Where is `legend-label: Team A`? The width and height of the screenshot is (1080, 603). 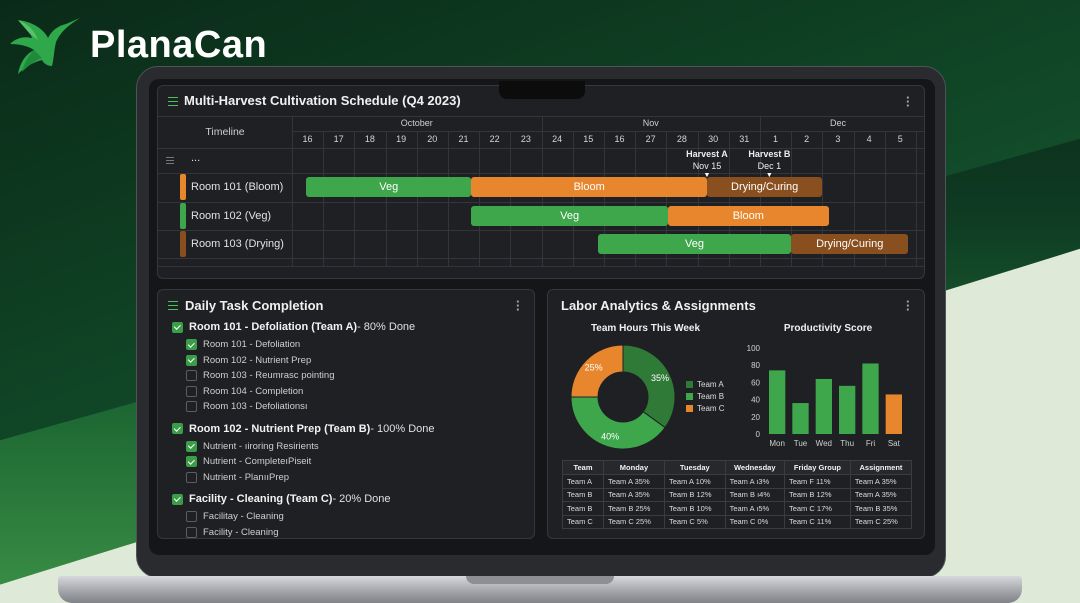
legend-label: Team A is located at coordinates (710, 384).